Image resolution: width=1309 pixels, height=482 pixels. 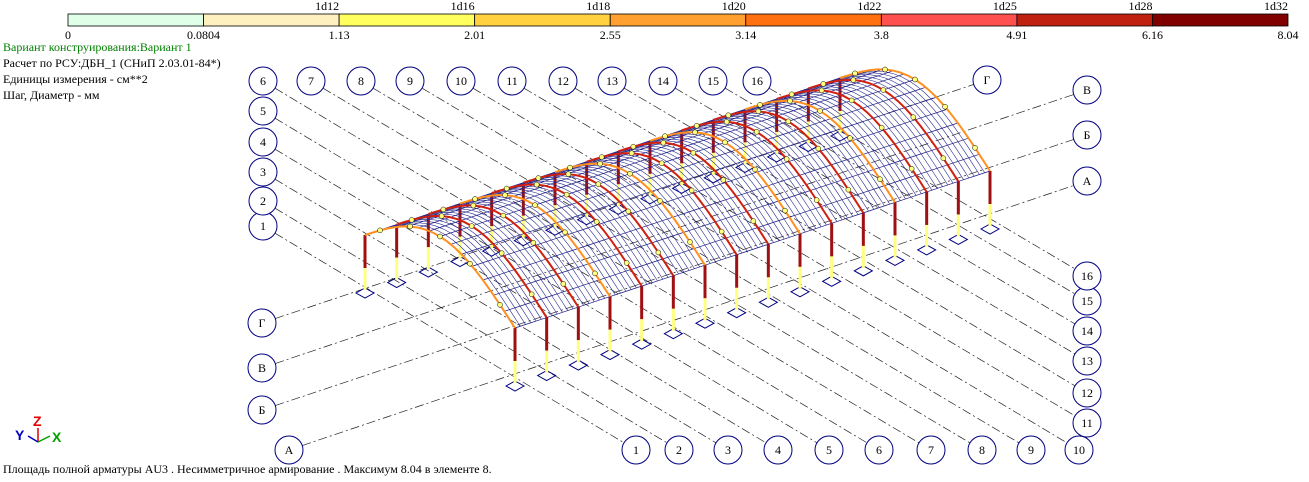 I want to click on legend-value: 8.04, so click(x=1288, y=35).